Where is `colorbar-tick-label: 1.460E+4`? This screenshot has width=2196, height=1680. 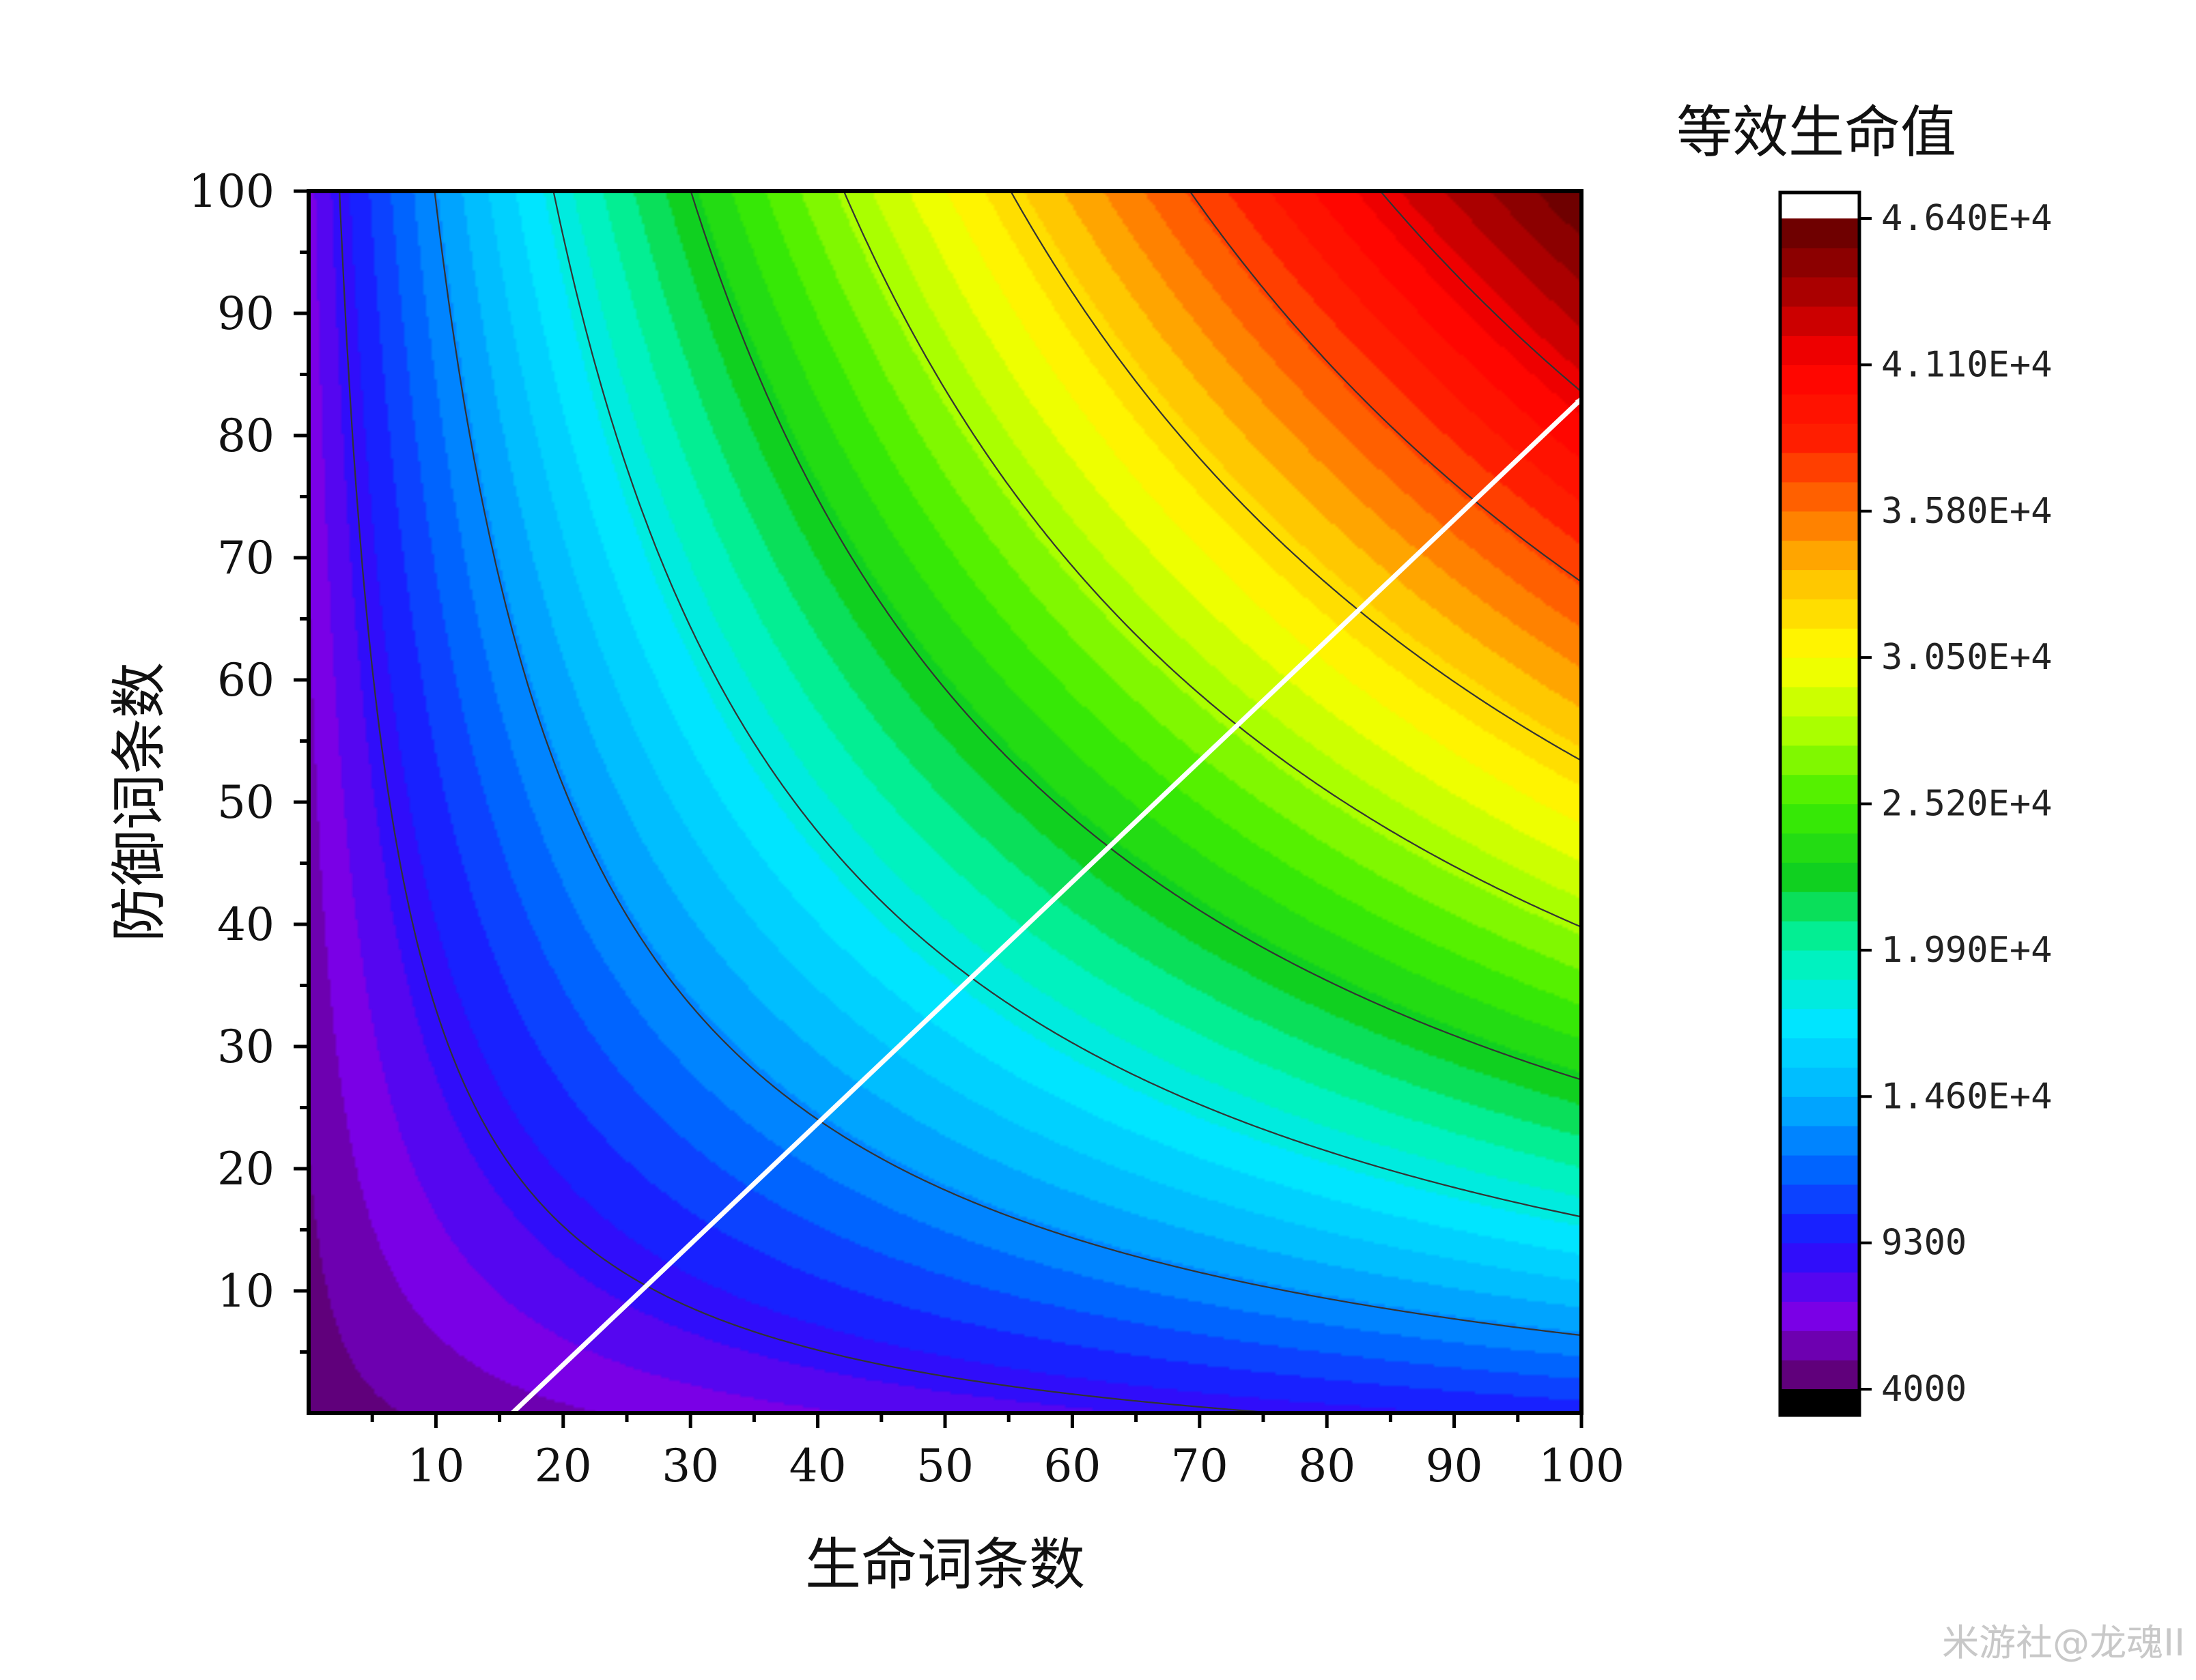
colorbar-tick-label: 1.460E+4 is located at coordinates (1967, 1096).